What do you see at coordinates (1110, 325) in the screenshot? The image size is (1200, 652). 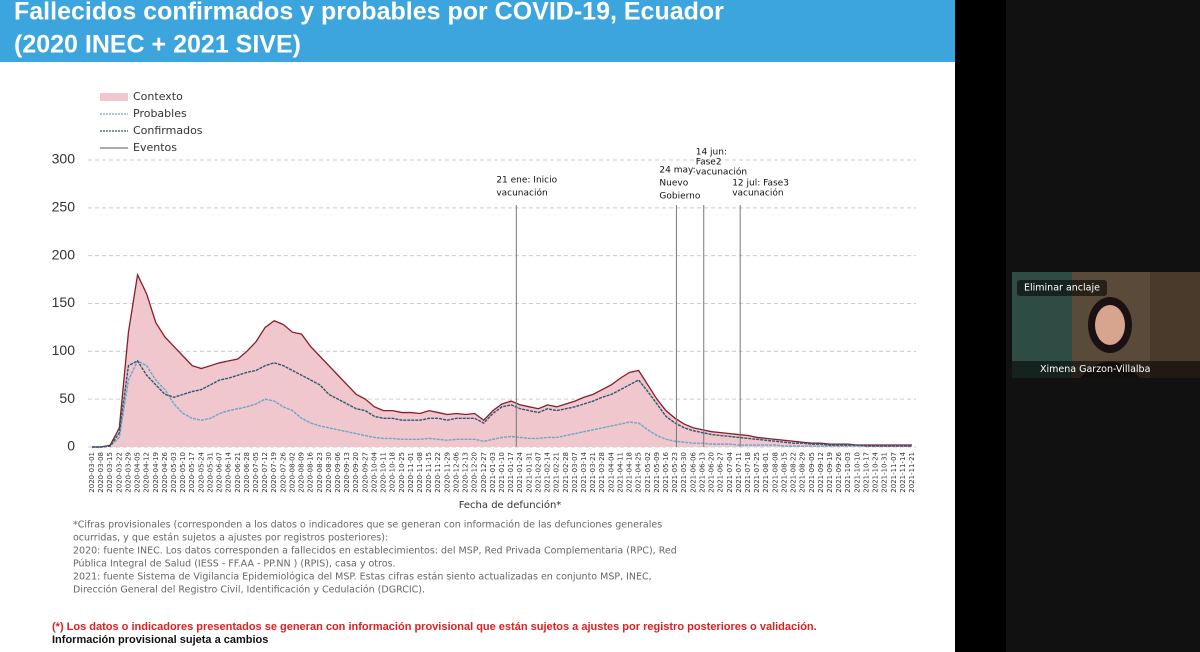 I see `face` at bounding box center [1110, 325].